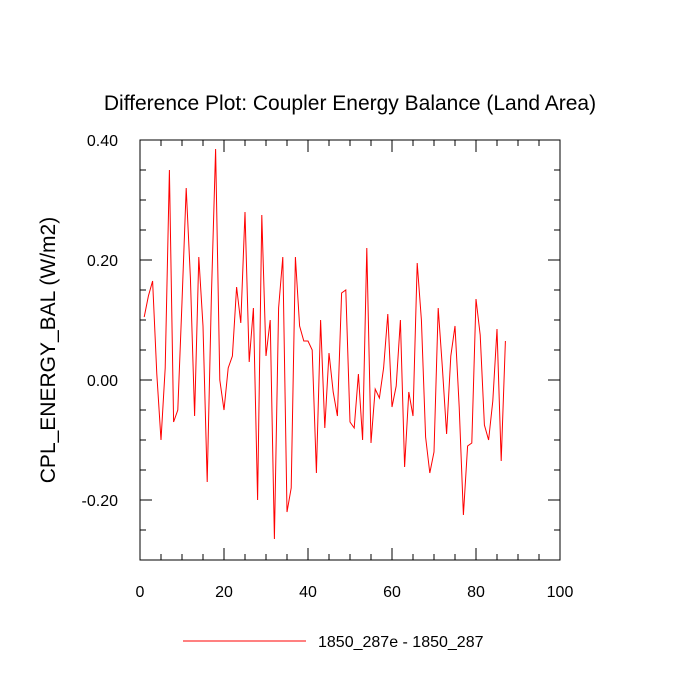 Image resolution: width=700 pixels, height=700 pixels. What do you see at coordinates (560, 592) in the screenshot?
I see `x-tick-label: 100` at bounding box center [560, 592].